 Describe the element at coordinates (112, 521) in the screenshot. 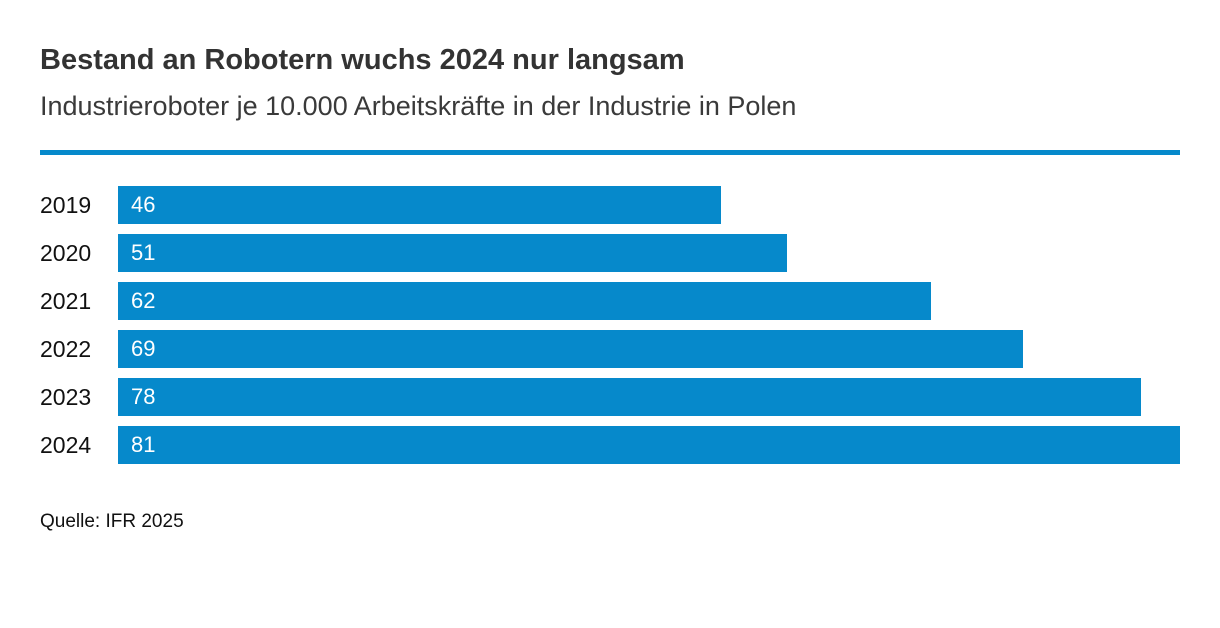

I see `source-note: Quelle: IFR 2025` at that location.